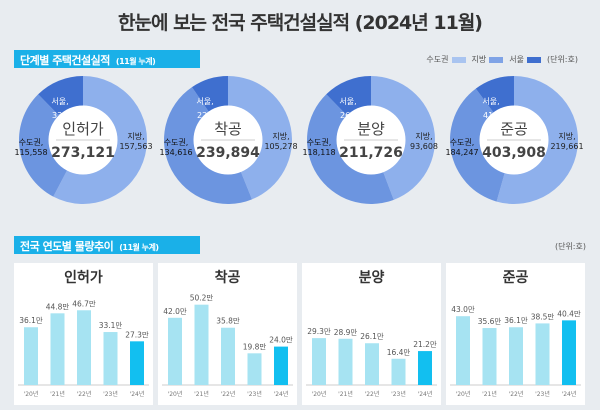 Image resolution: width=600 pixels, height=410 pixels. Describe the element at coordinates (346, 332) in the screenshot. I see `bar-value-label: 28.9만` at that location.